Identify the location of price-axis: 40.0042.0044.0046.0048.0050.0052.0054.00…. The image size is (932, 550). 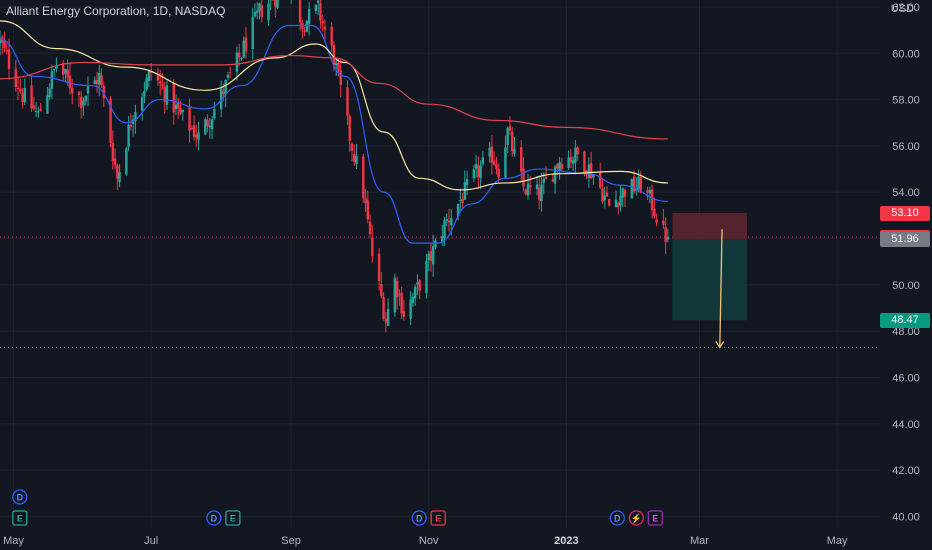
(906, 262).